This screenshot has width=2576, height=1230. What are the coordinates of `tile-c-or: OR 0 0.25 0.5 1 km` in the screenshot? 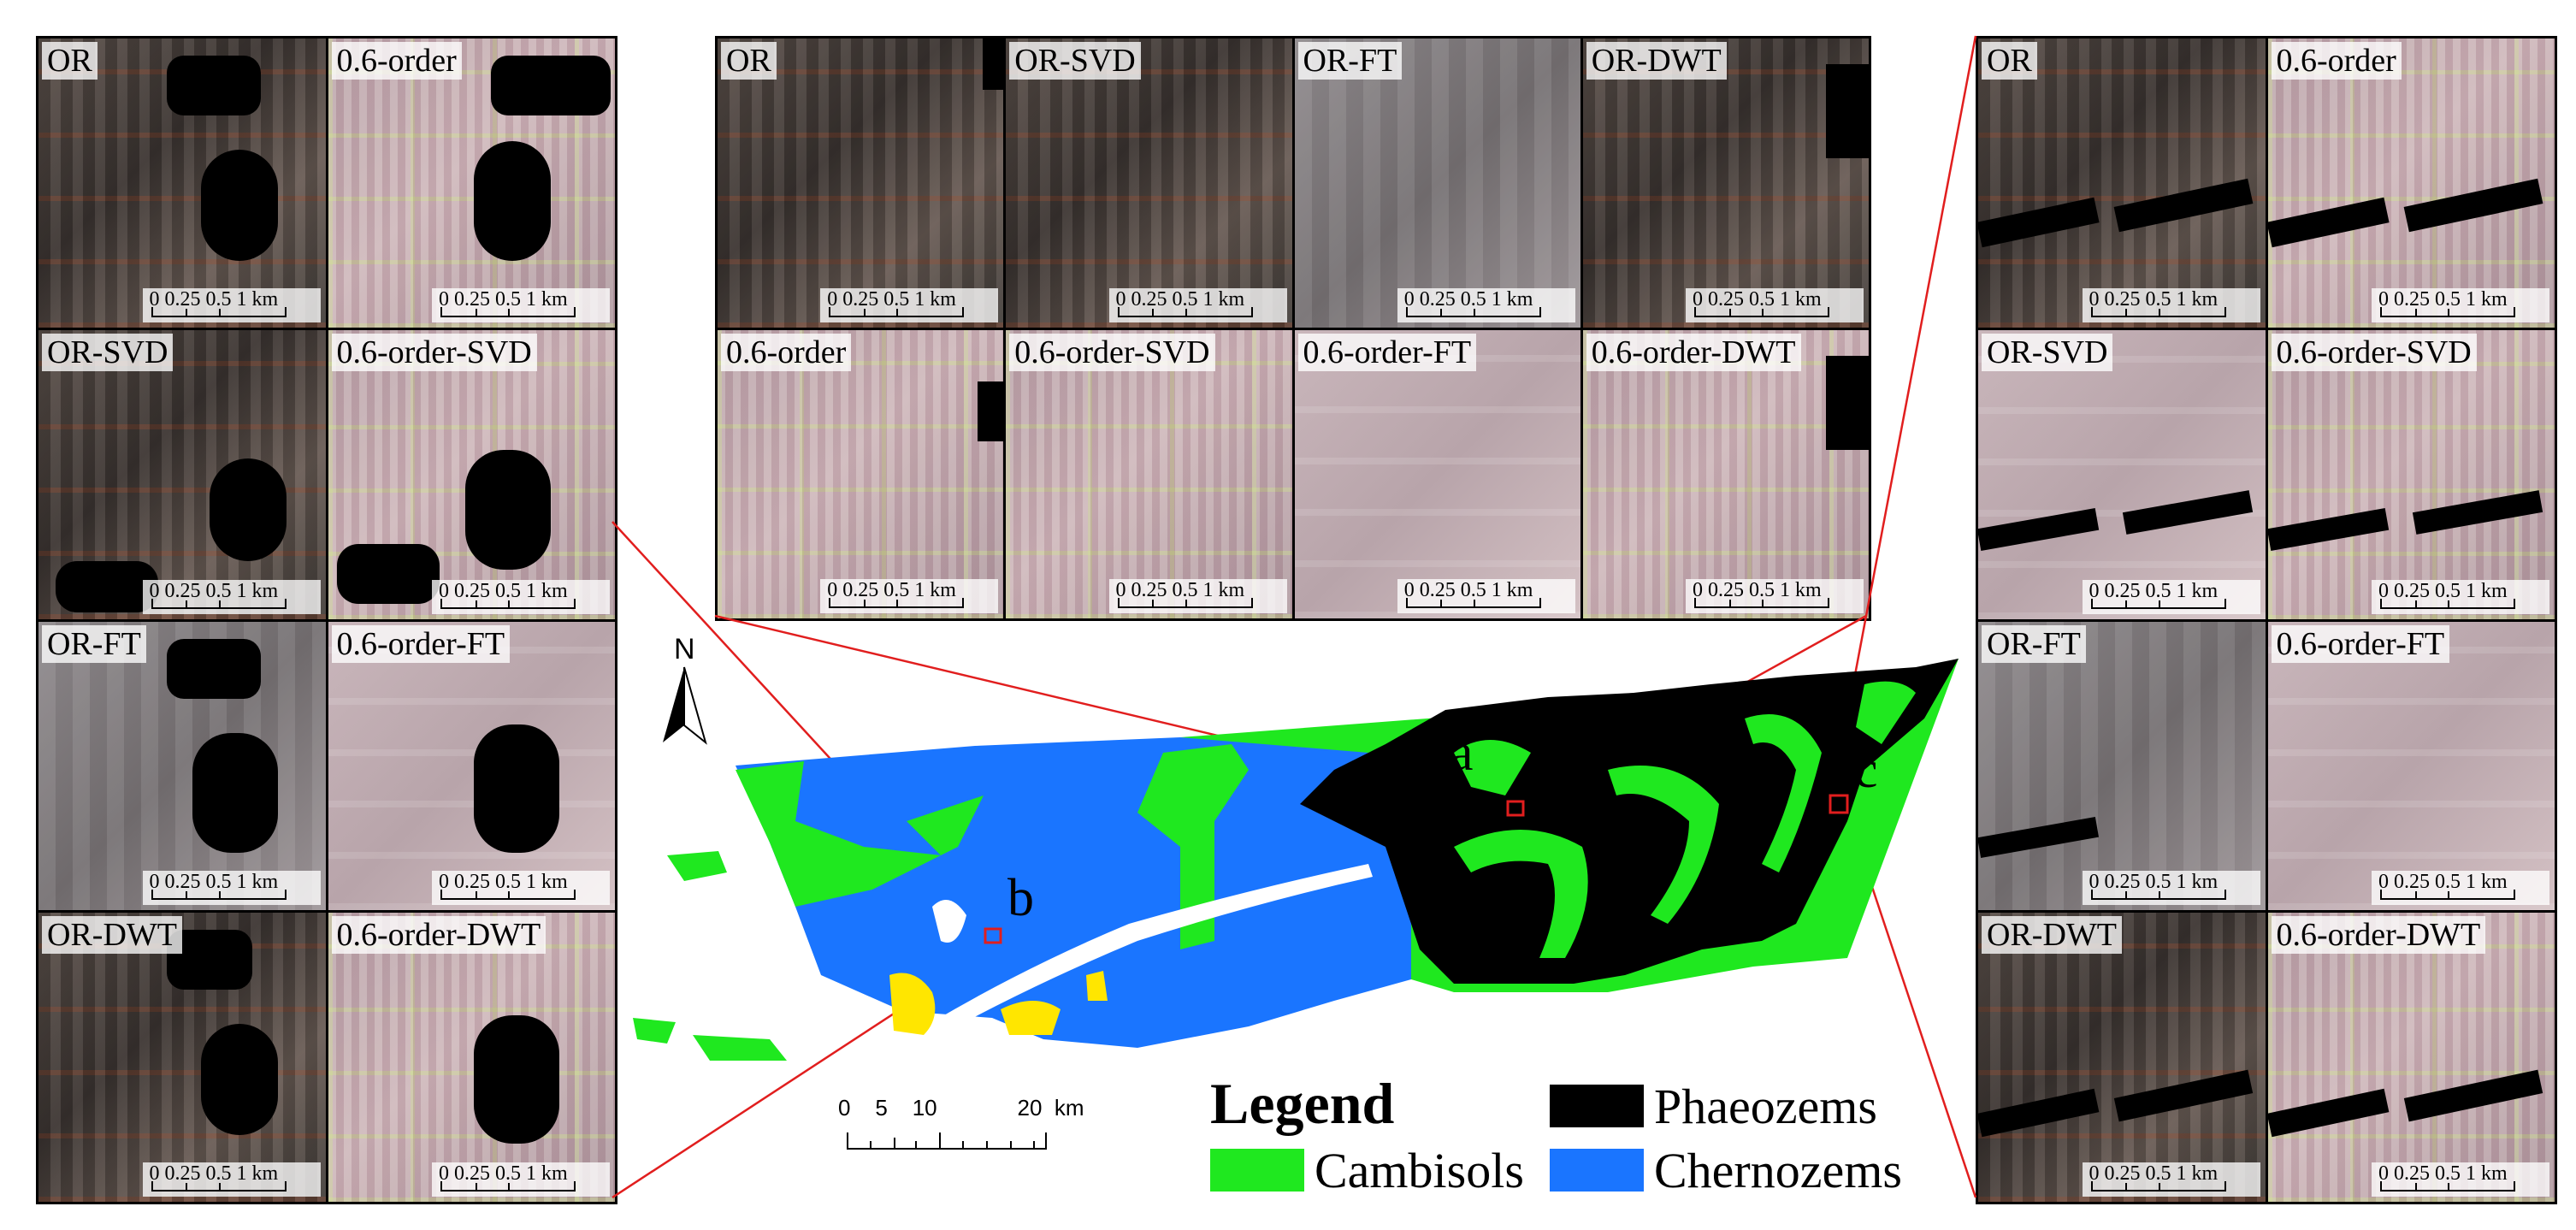 It's located at (2122, 183).